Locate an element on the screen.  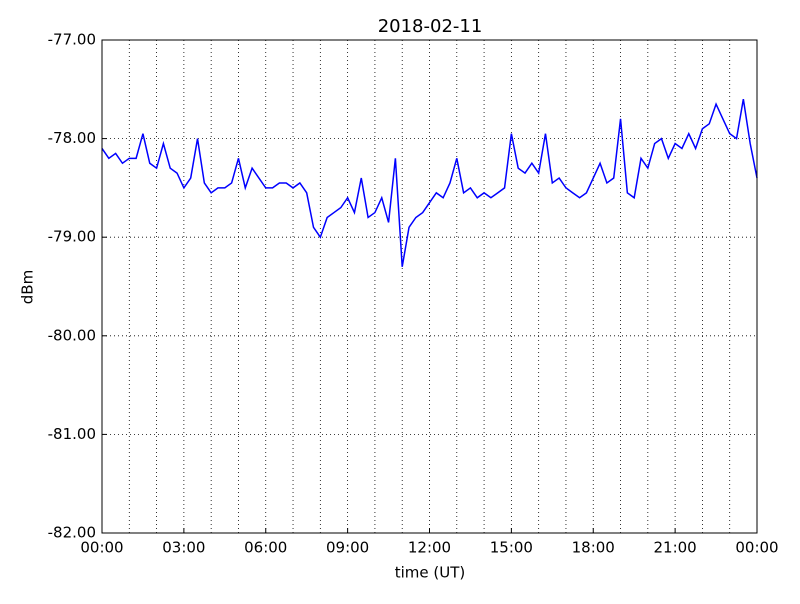
x-tick-label: 12:00 is located at coordinates (429, 548).